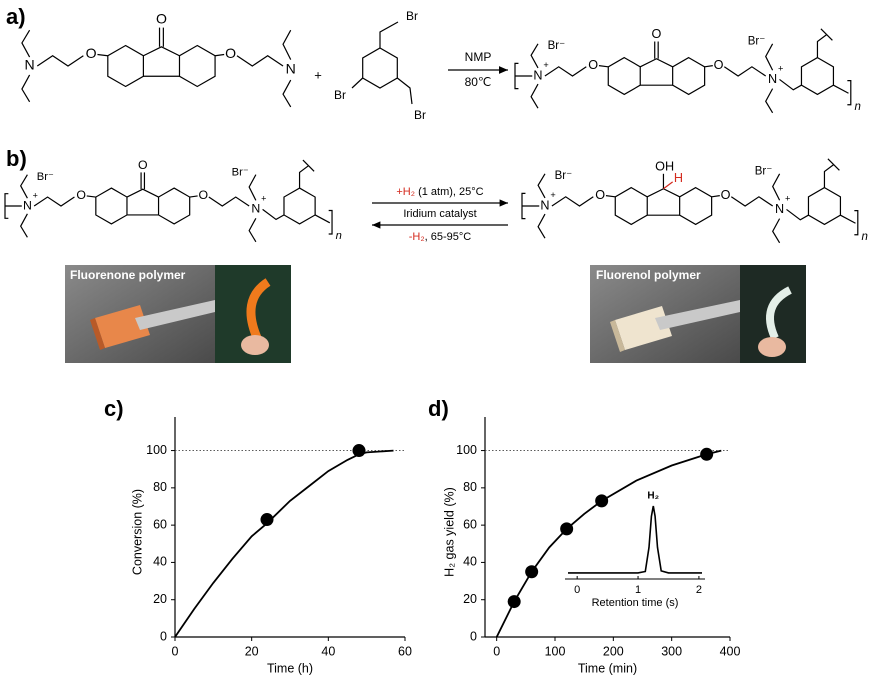  What do you see at coordinates (439, 192) in the screenshot?
I see `forward-conditions: +H₂ (1 atm), 25°C` at bounding box center [439, 192].